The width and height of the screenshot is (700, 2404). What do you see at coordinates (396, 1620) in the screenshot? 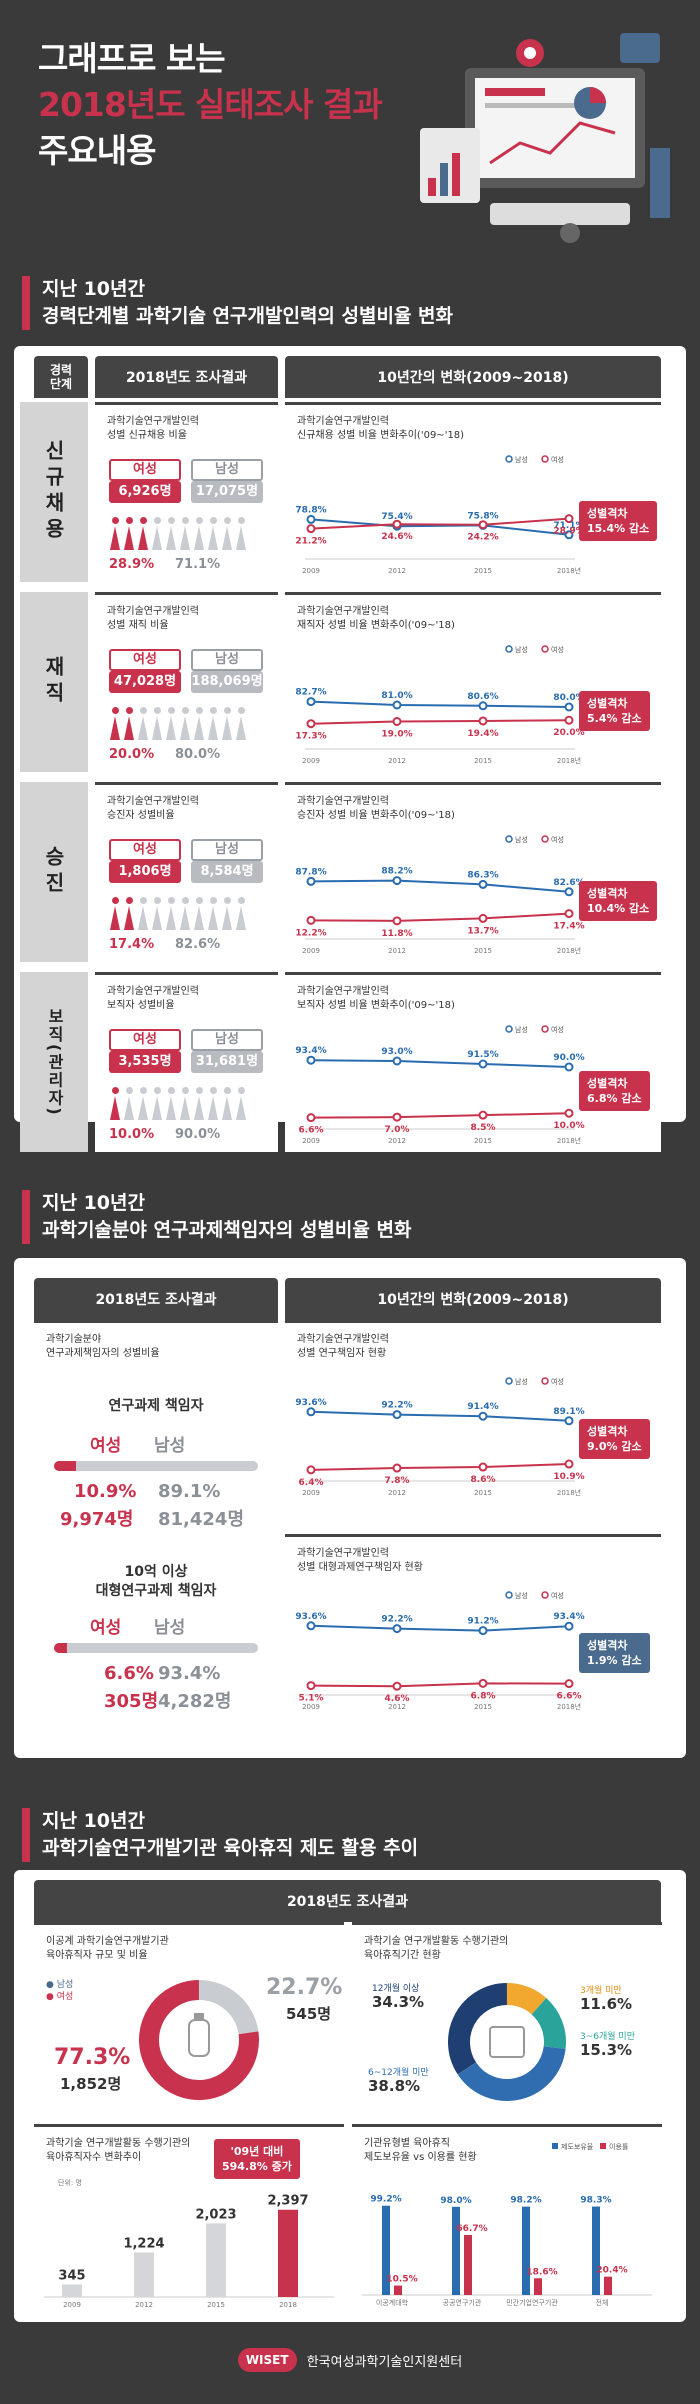
I see `s2-chart1-male-label: 92.2%` at bounding box center [396, 1620].